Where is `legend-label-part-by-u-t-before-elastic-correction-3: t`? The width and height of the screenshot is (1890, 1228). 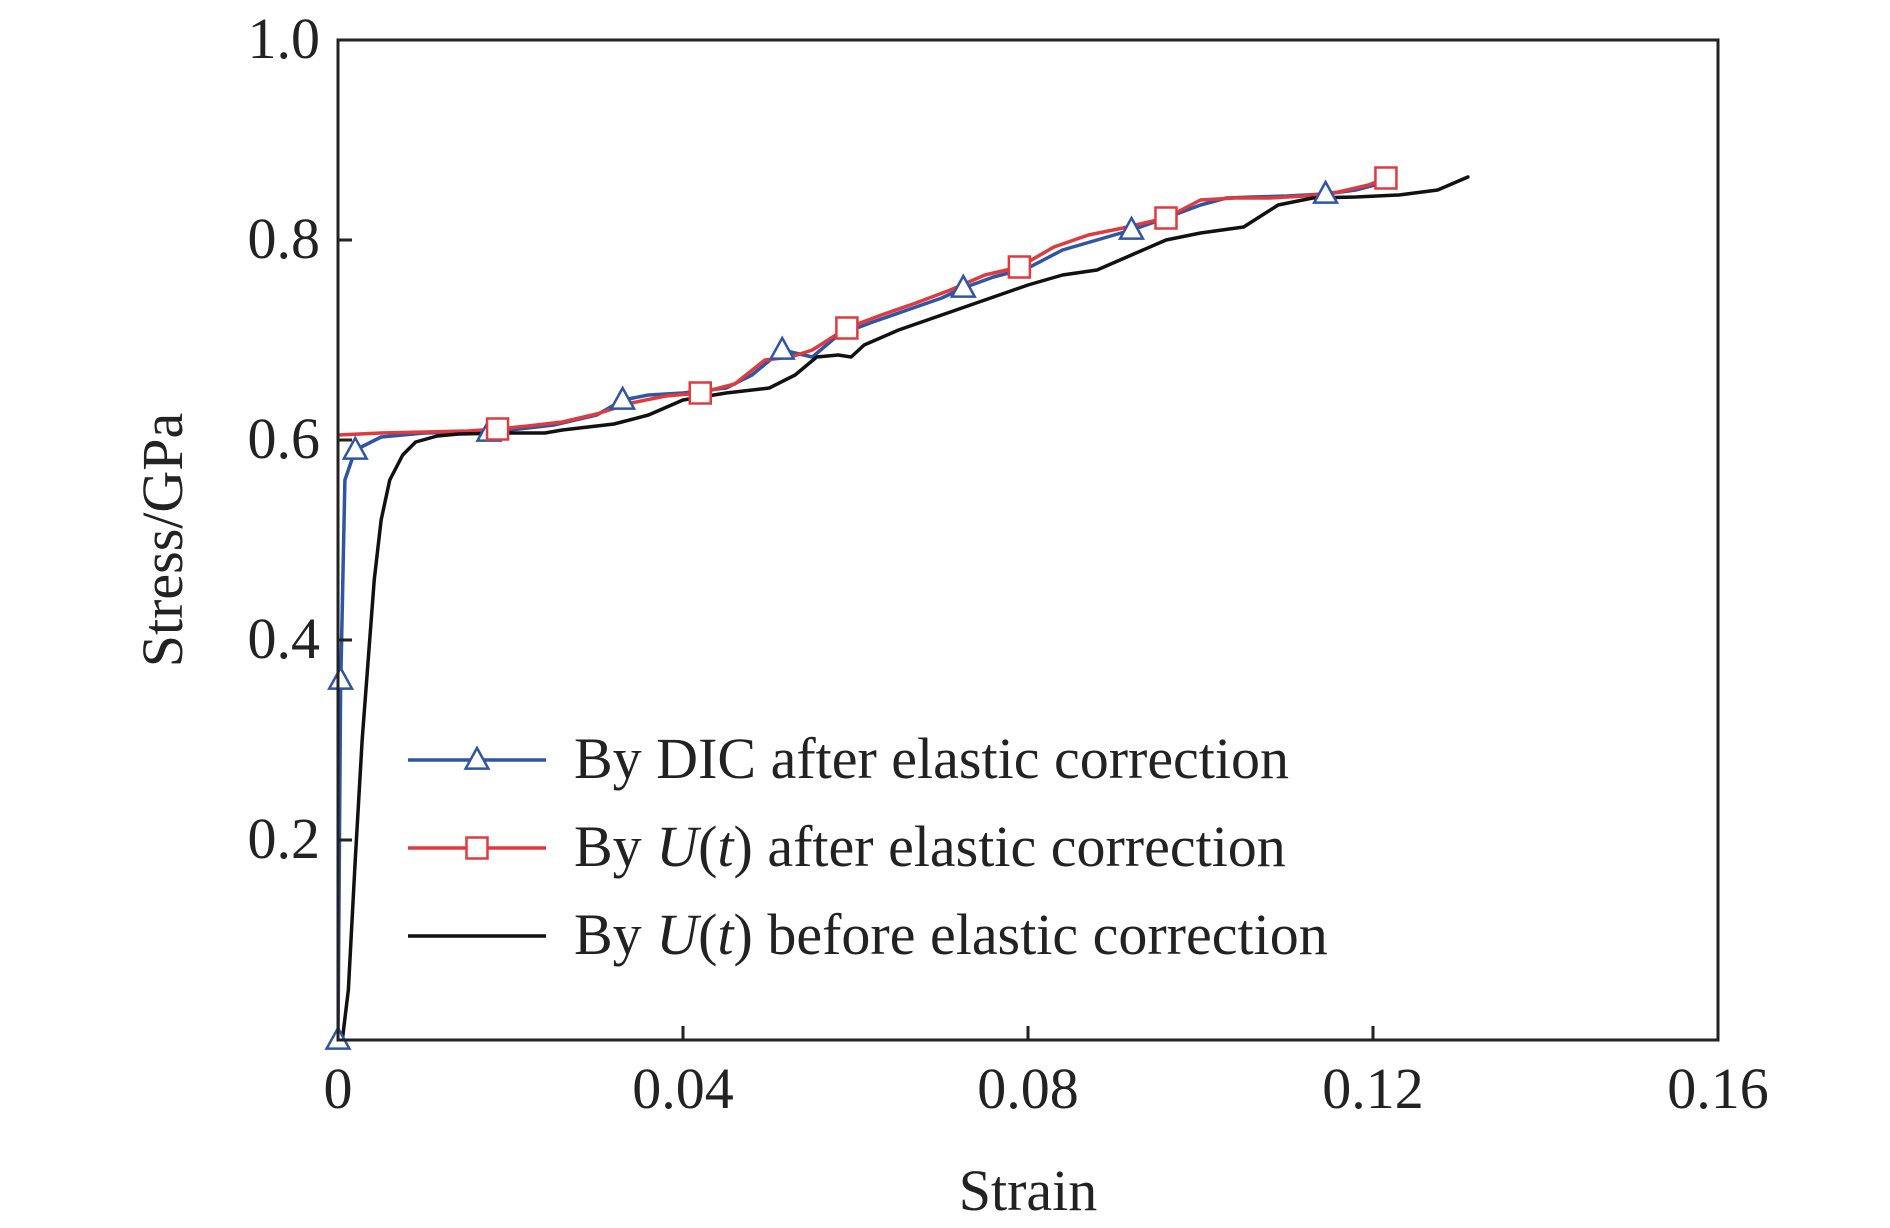
legend-label-part-by-u-t-before-elastic-correction-3: t is located at coordinates (726, 934).